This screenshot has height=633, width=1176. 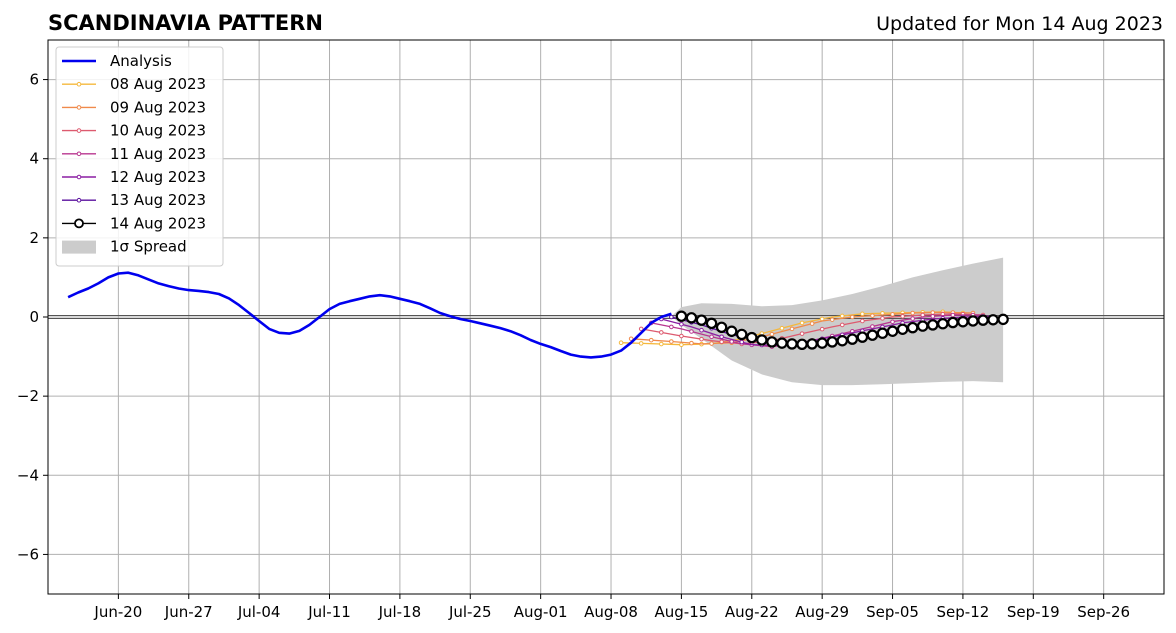 What do you see at coordinates (34, 317) in the screenshot?
I see `y-tick-label: 0` at bounding box center [34, 317].